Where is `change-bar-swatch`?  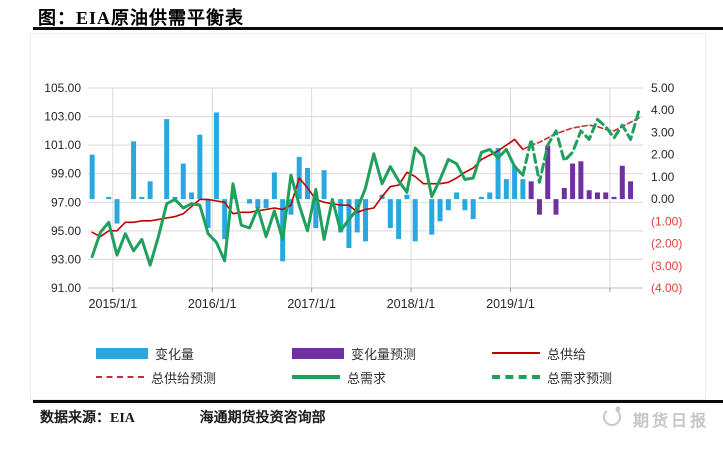 change-bar-swatch is located at coordinates (122, 353).